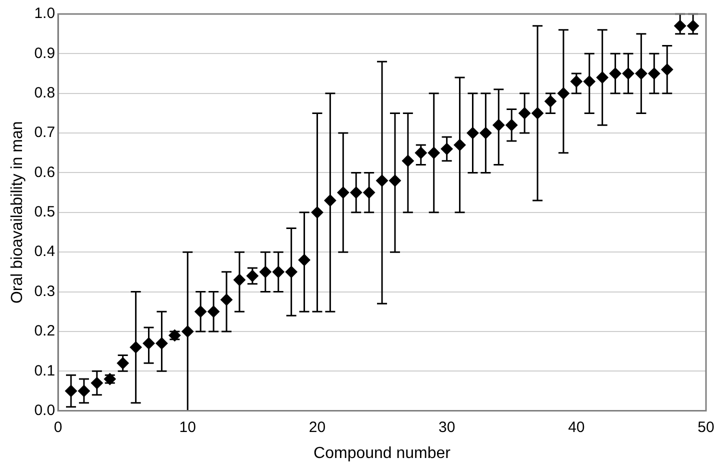  Describe the element at coordinates (45, 291) in the screenshot. I see `y-tick-label: 0.3` at that location.